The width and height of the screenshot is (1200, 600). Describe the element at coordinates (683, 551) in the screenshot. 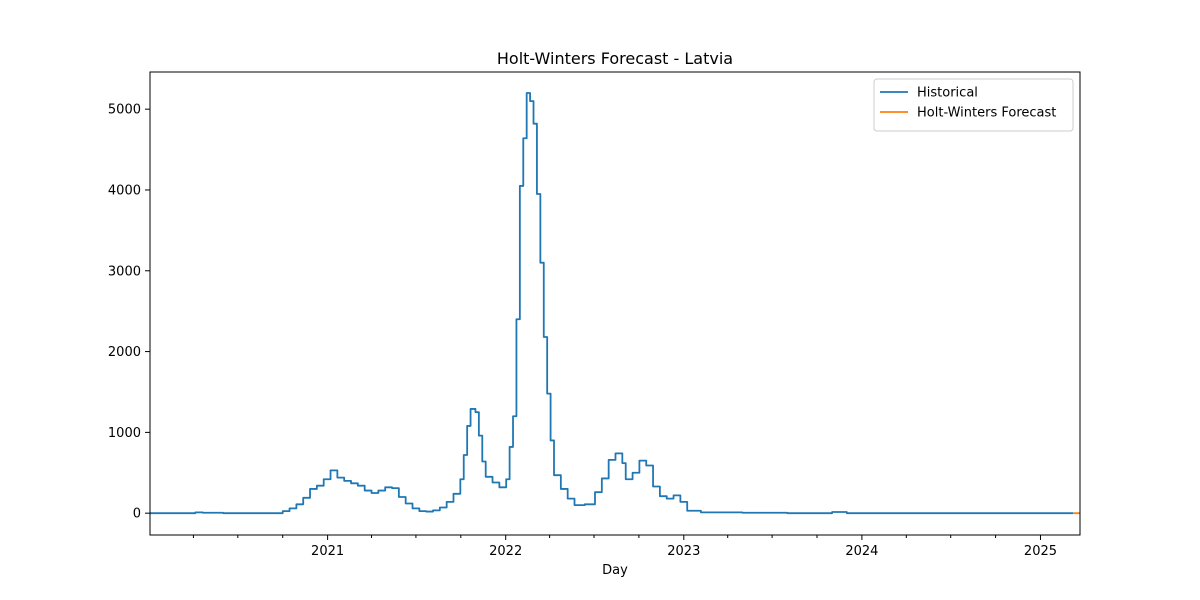

I see `x-tick-label: 2023` at that location.